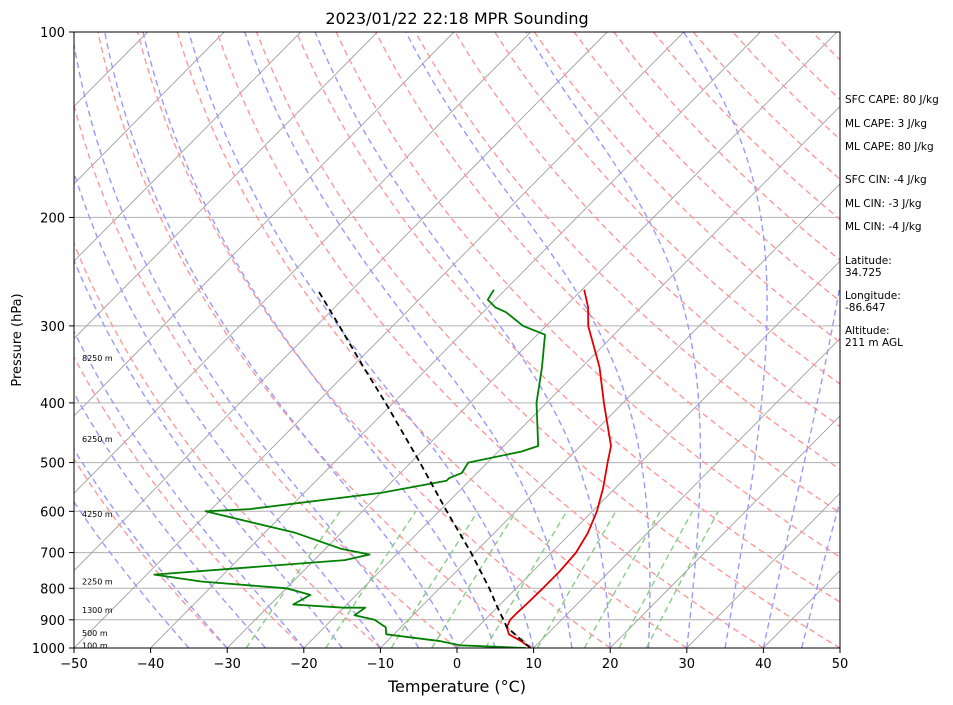 Image resolution: width=953 pixels, height=705 pixels. Describe the element at coordinates (873, 302) in the screenshot. I see `longitude-text: Longitude: -86.647` at that location.